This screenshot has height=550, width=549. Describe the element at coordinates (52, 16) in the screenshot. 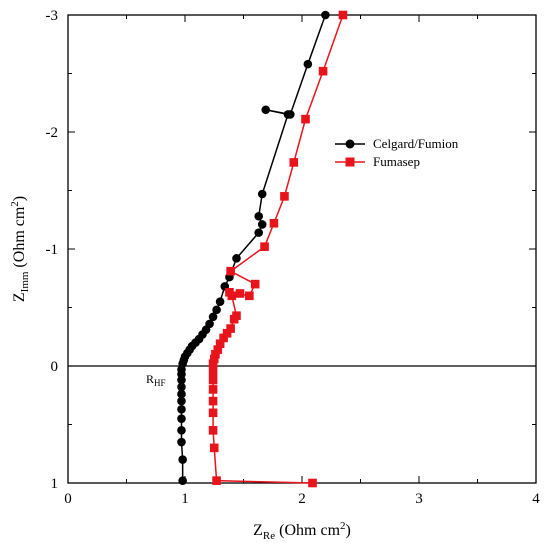

I see `y-tick-label: -3` at that location.